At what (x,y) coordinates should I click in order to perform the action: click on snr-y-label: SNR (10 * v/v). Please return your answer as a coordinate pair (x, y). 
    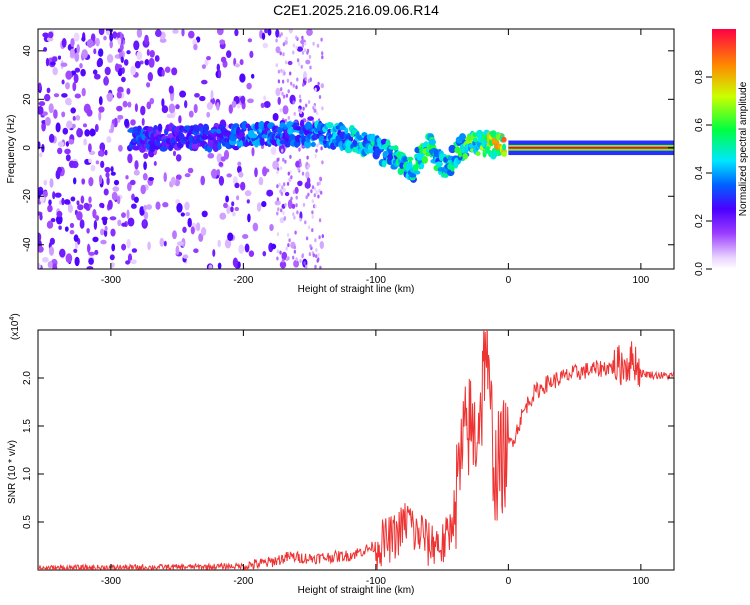
    Looking at the image, I should click on (12, 472).